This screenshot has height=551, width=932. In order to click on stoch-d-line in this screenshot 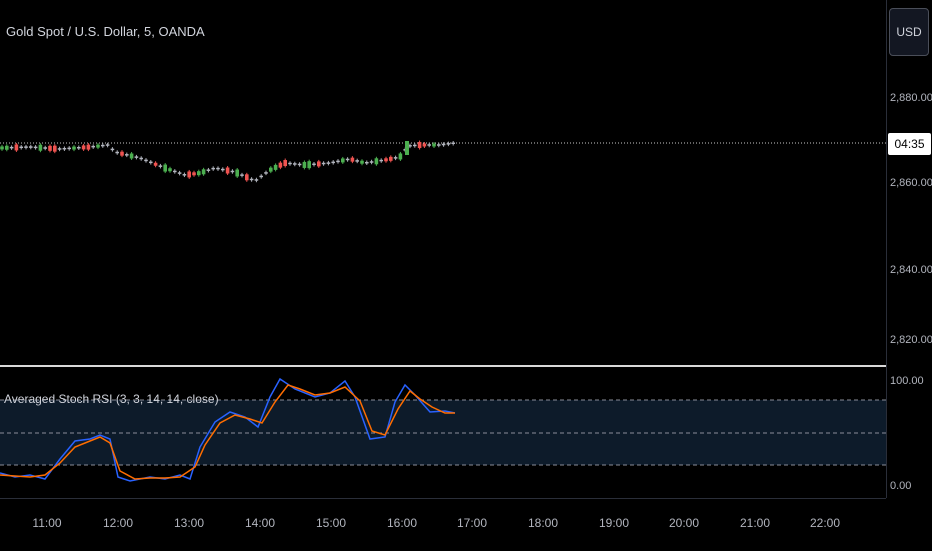, I will do `click(227, 432)`.